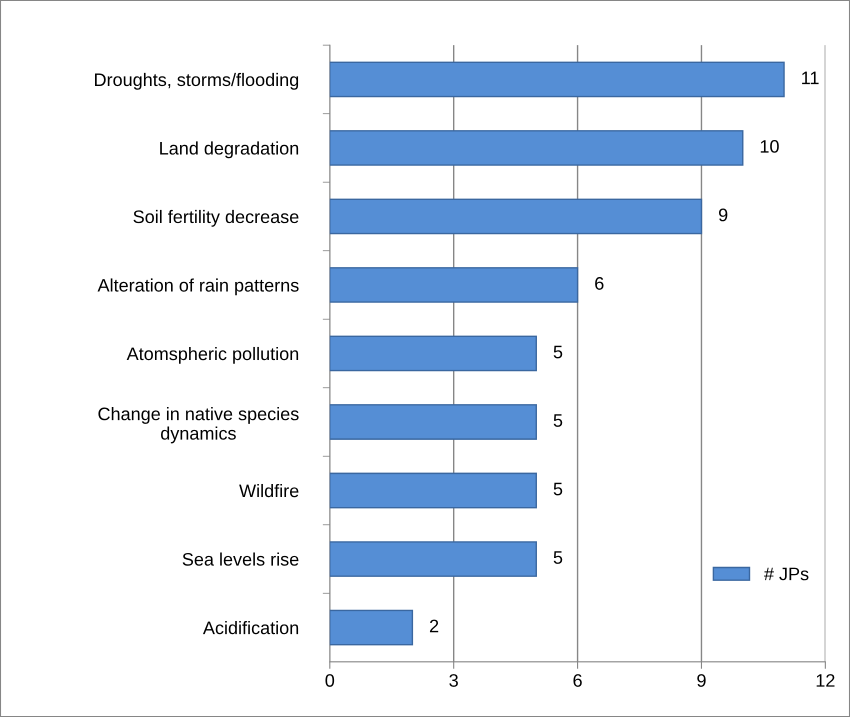 Image resolution: width=850 pixels, height=717 pixels. I want to click on x-tick-label: 6, so click(577, 680).